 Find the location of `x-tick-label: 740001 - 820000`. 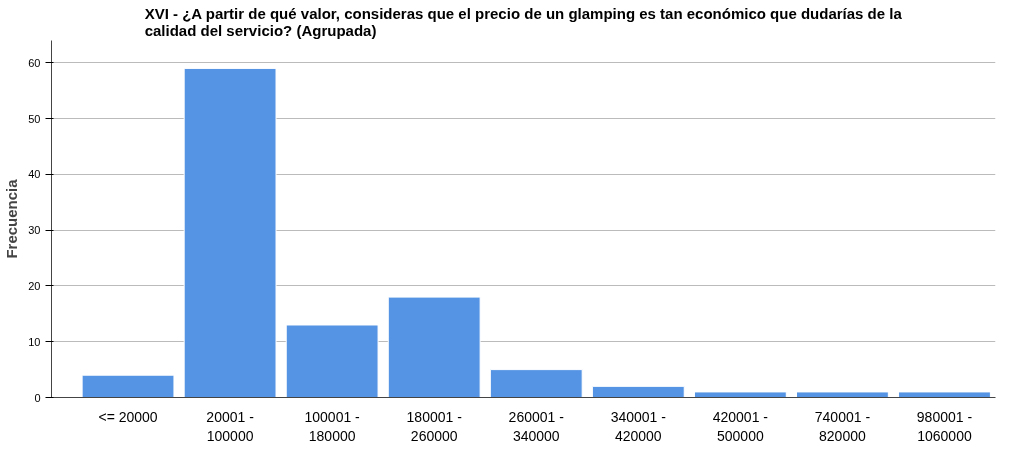

x-tick-label: 740001 - 820000 is located at coordinates (842, 426).